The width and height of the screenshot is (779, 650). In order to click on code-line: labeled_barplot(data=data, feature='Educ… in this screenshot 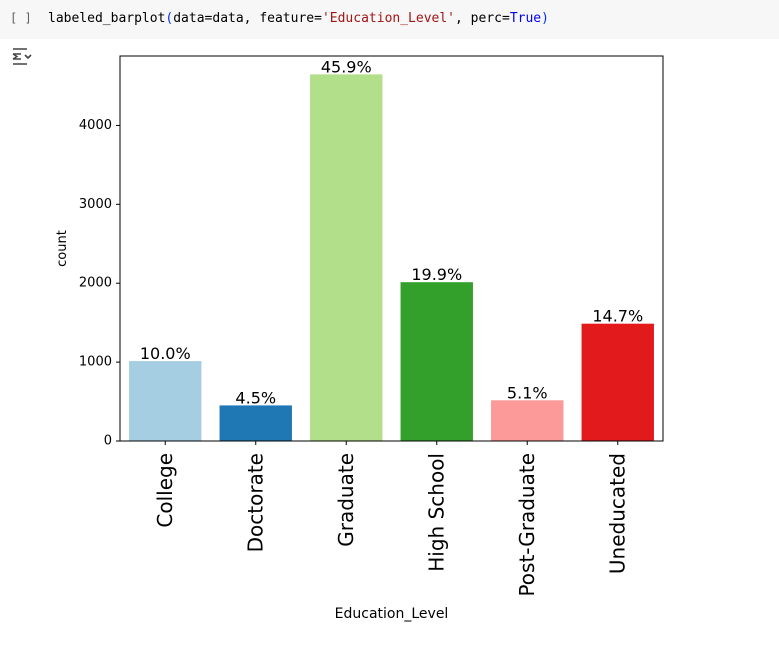, I will do `click(298, 18)`.